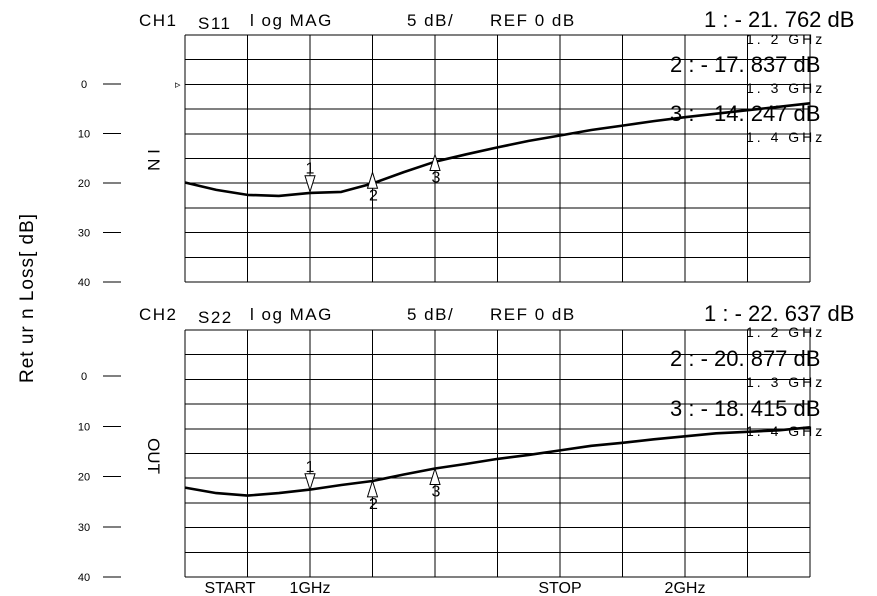 The height and width of the screenshot is (596, 877). Describe the element at coordinates (178, 85) in the screenshot. I see `reference-pointer: ▹` at that location.